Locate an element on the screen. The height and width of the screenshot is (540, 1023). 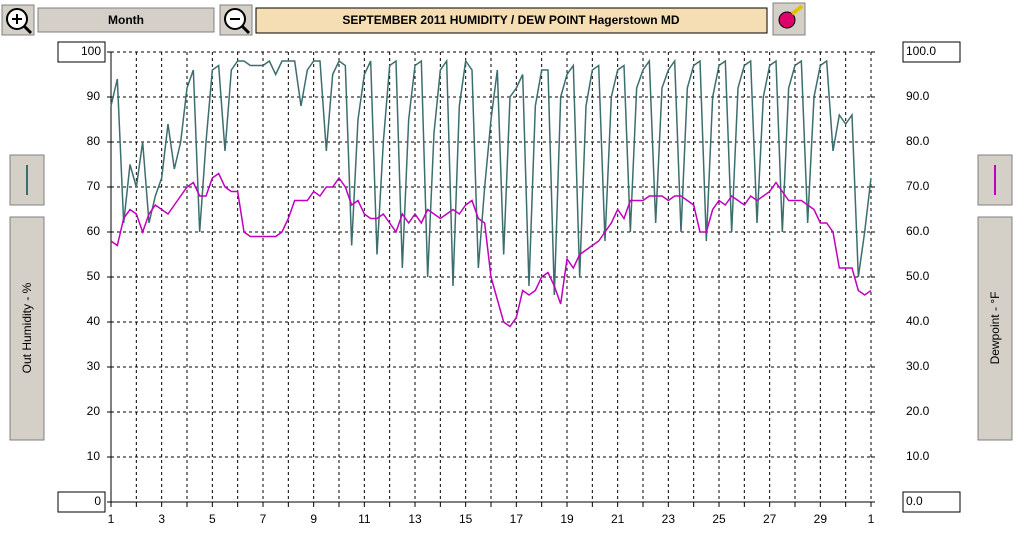
range-button: Month is located at coordinates (126, 20).